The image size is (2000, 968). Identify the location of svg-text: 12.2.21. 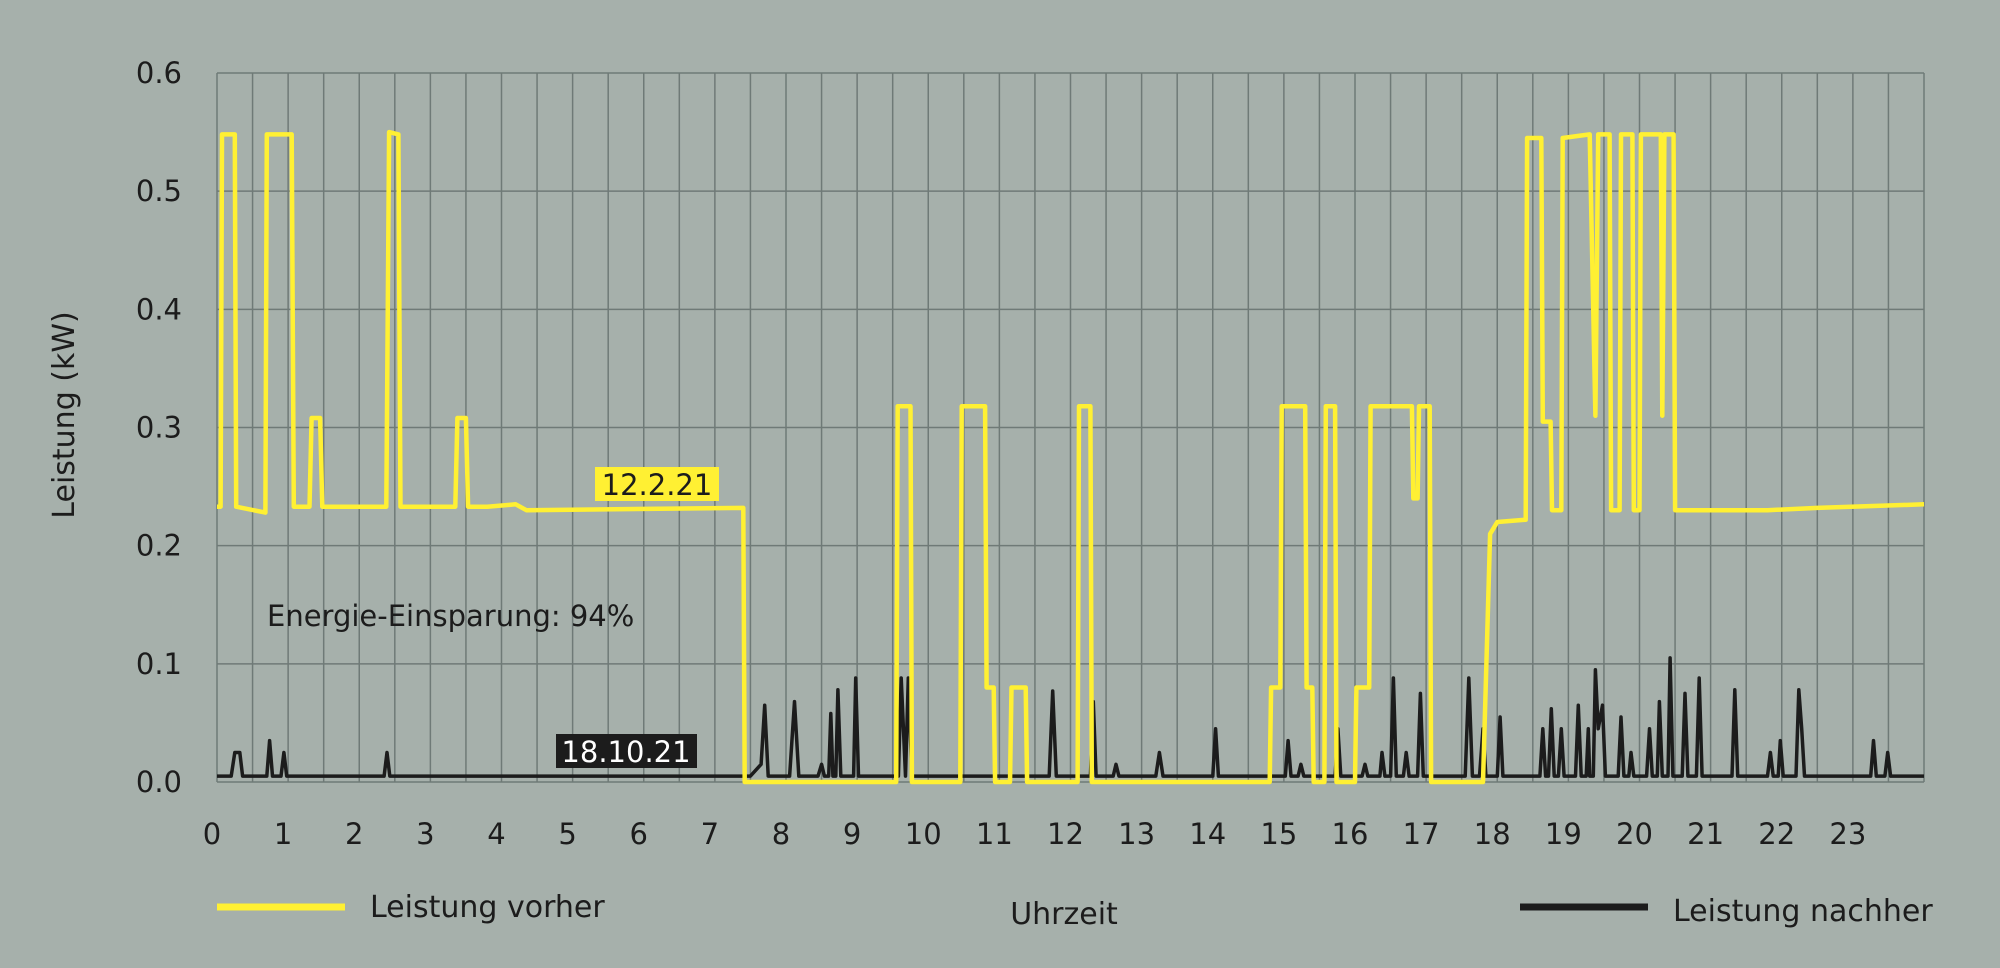
(657, 485).